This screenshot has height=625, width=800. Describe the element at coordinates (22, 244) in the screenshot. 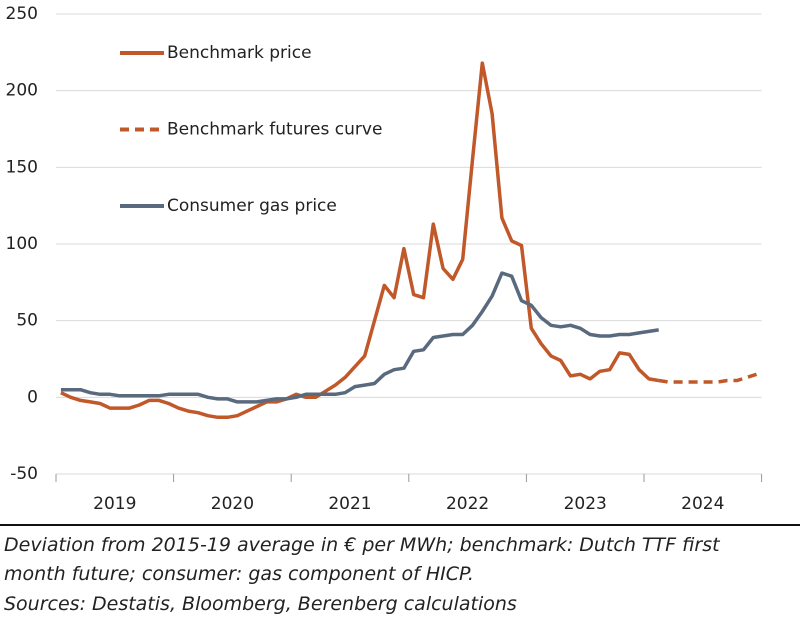

I see `y-tick-label: 100` at that location.